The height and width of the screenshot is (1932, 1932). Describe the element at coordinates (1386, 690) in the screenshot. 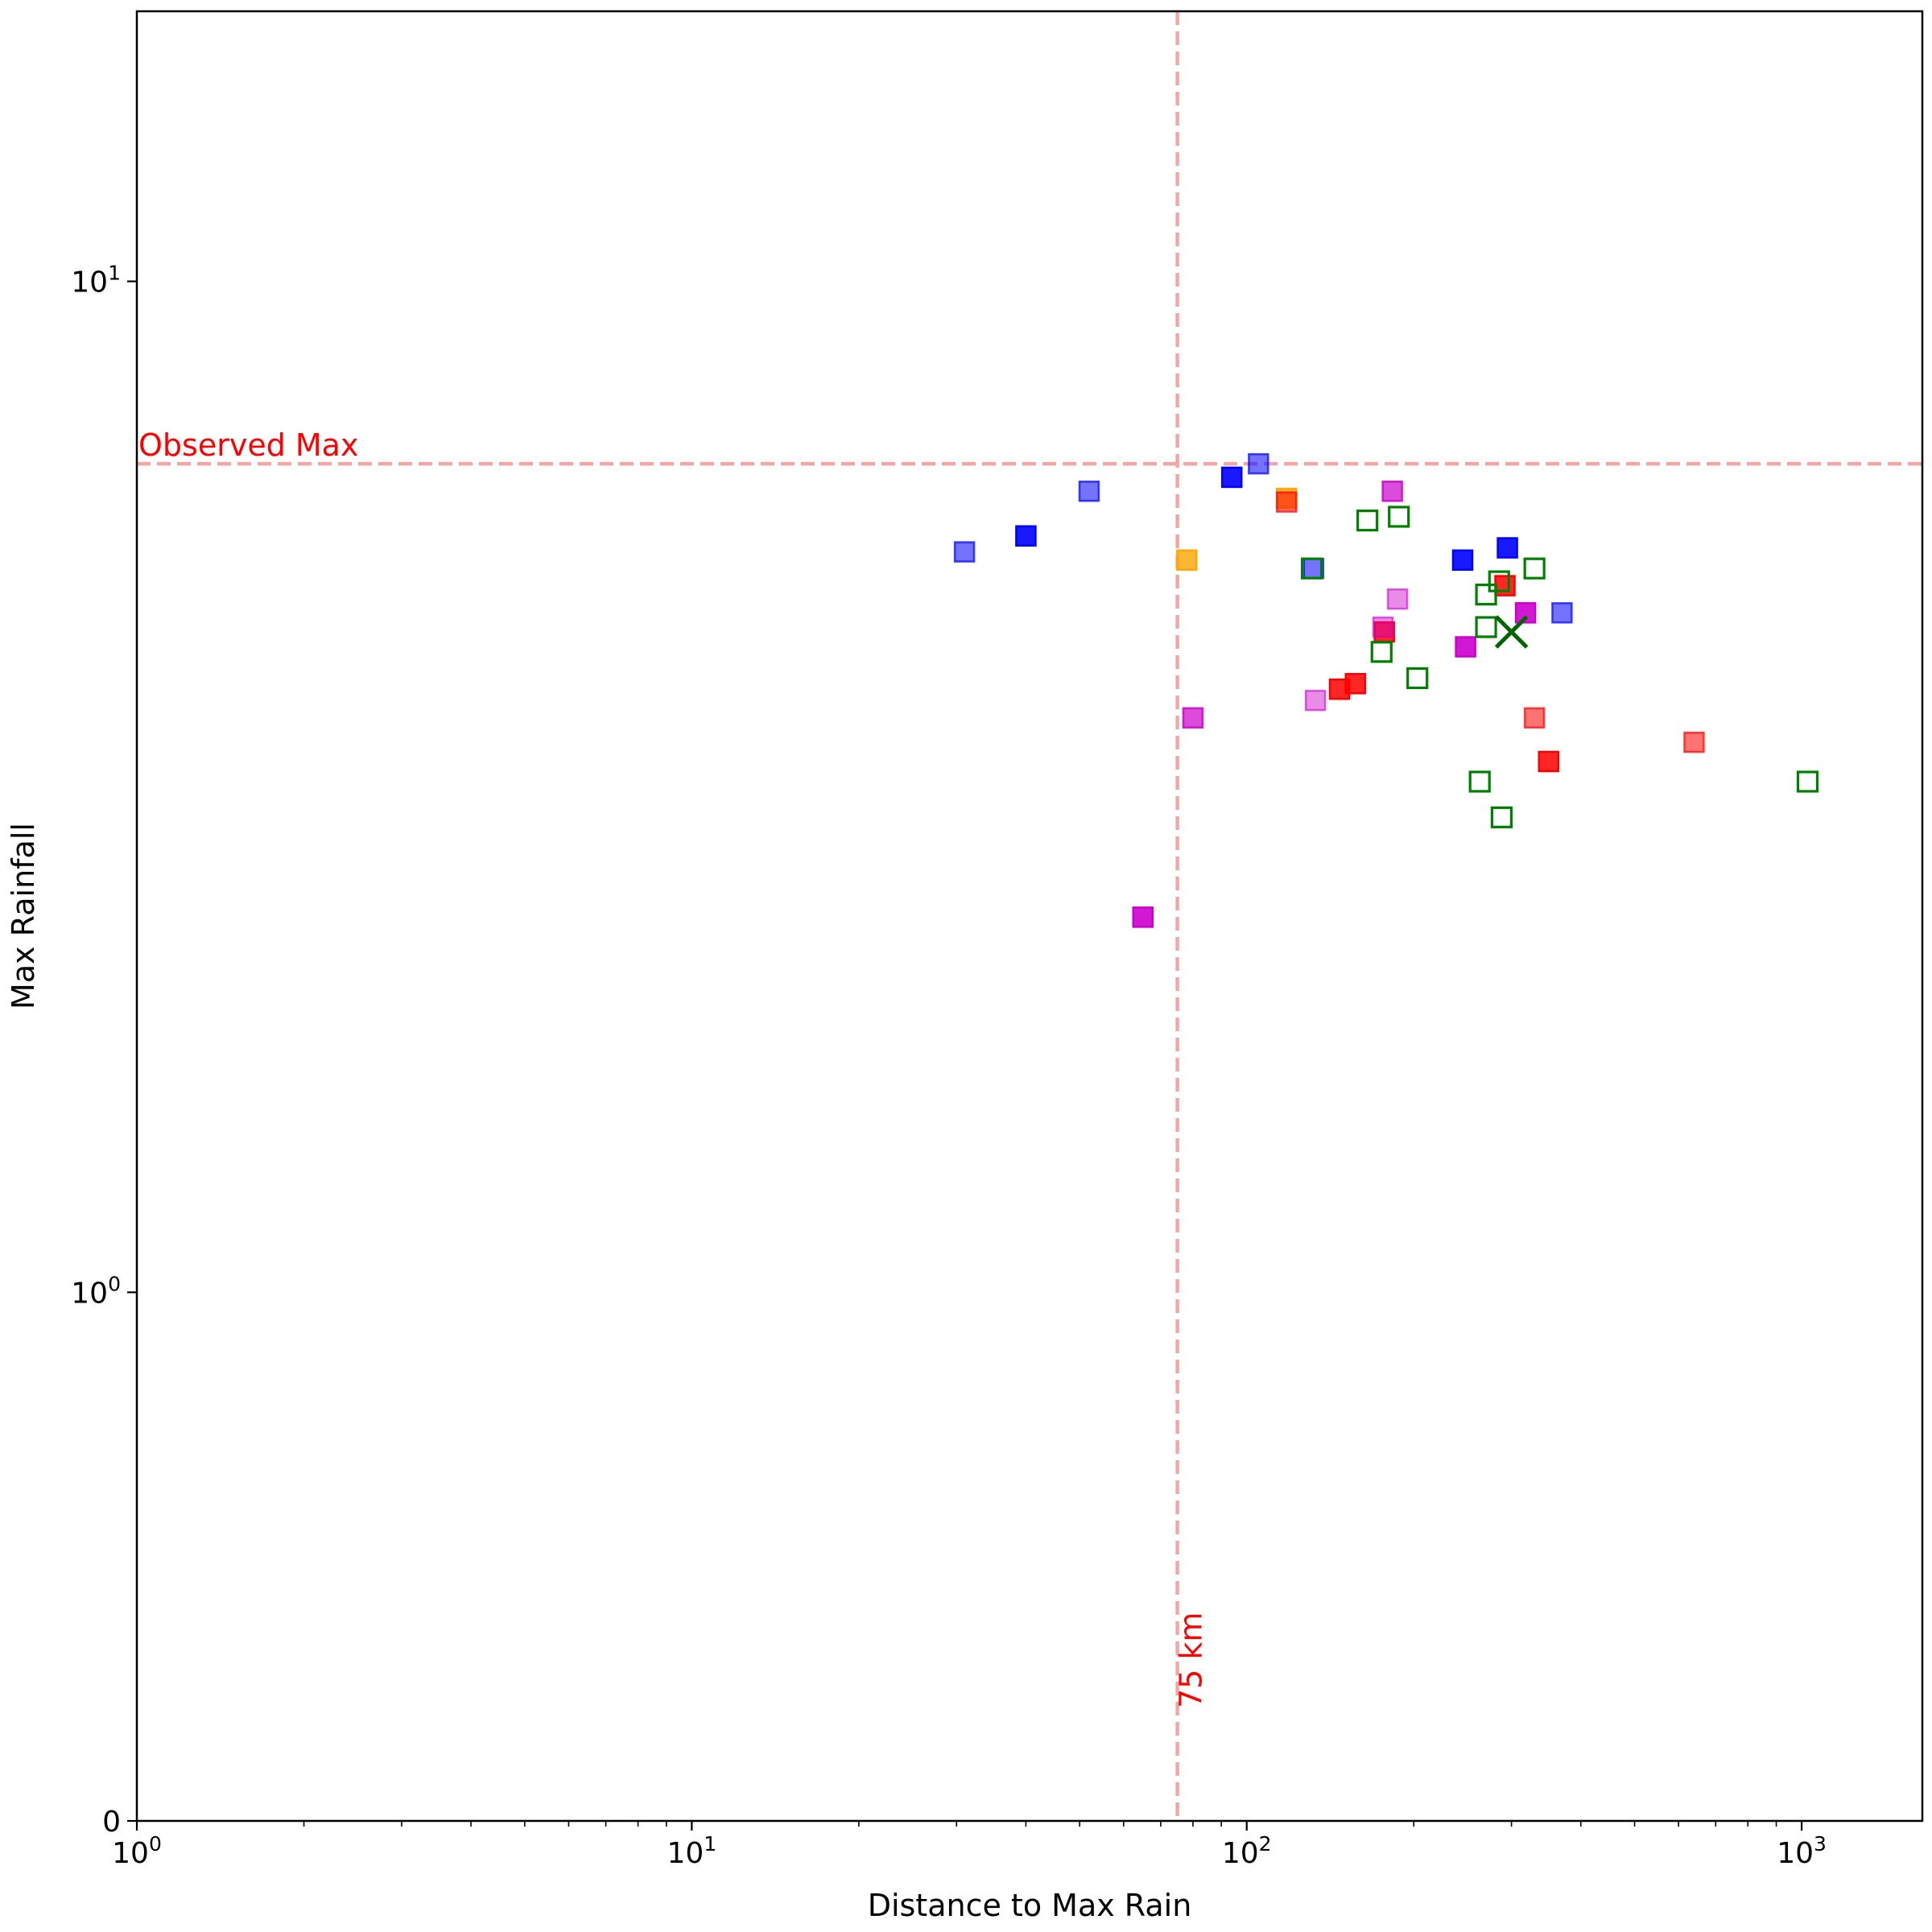

I see `data-points` at that location.